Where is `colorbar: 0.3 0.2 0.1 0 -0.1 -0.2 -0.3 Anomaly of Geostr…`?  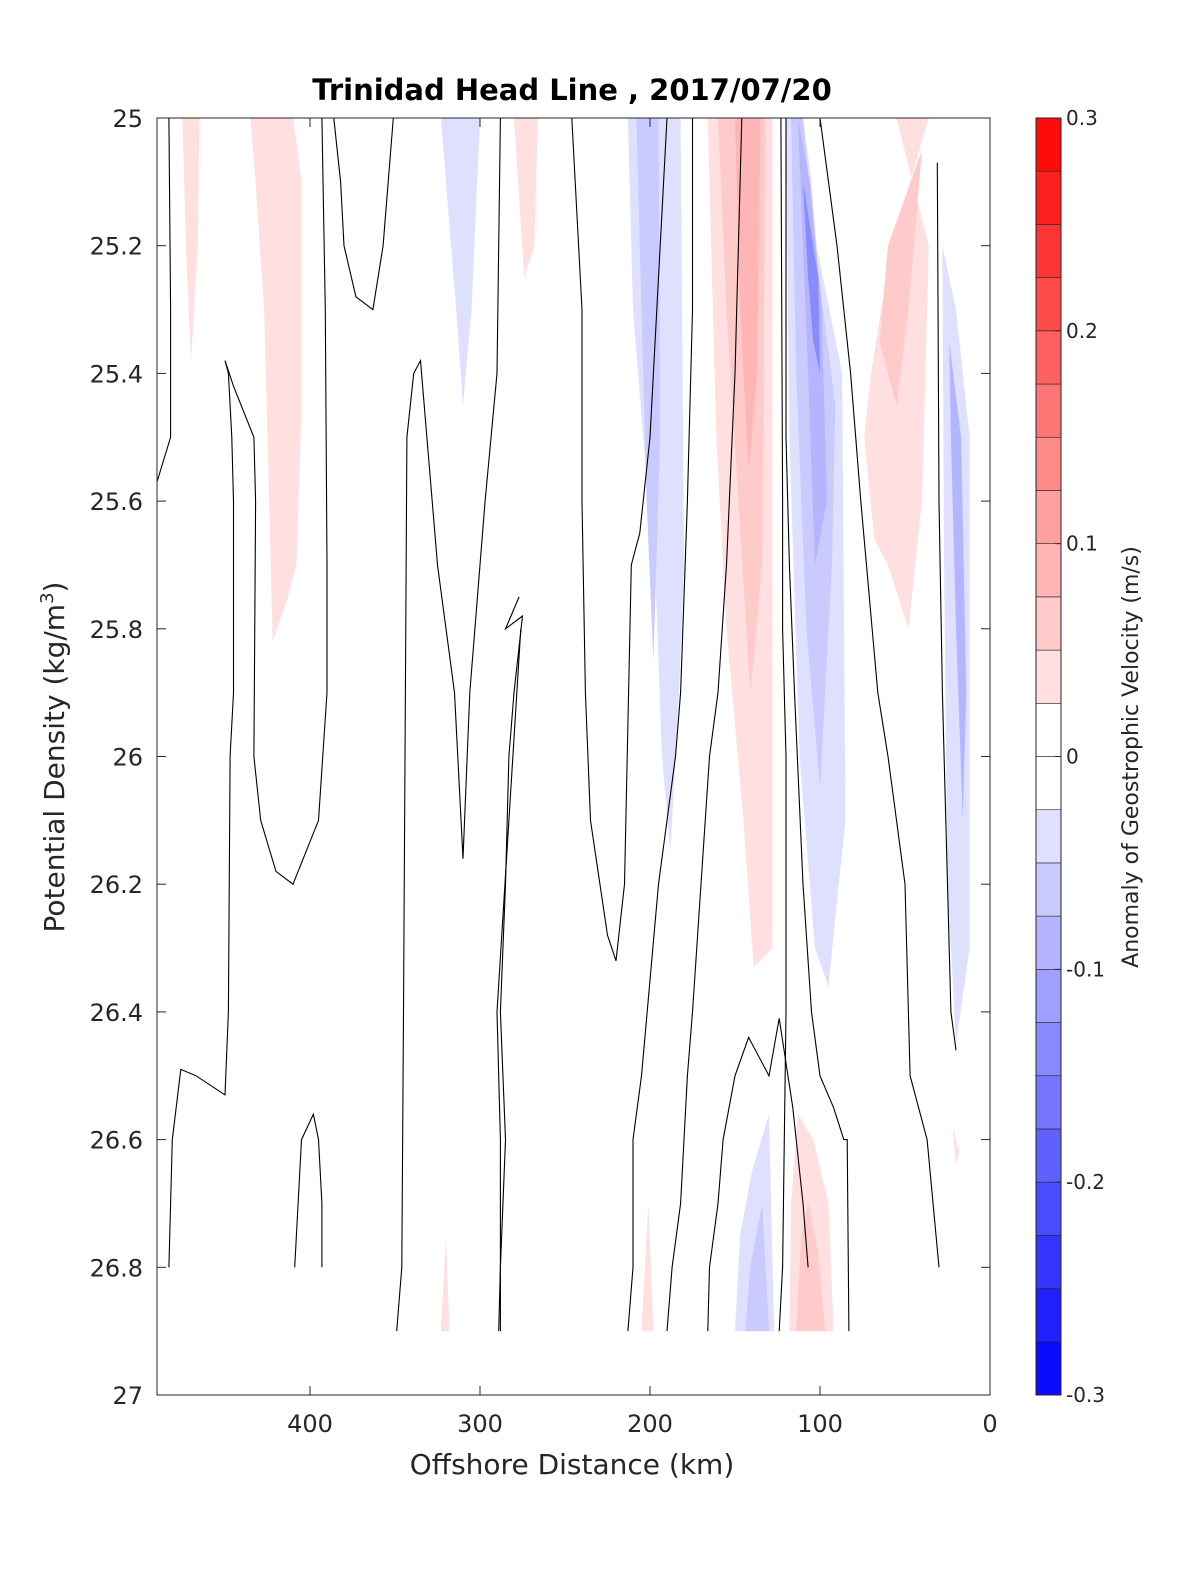 colorbar: 0.3 0.2 0.1 0 -0.1 -0.2 -0.3 Anomaly of Geostr… is located at coordinates (1089, 756).